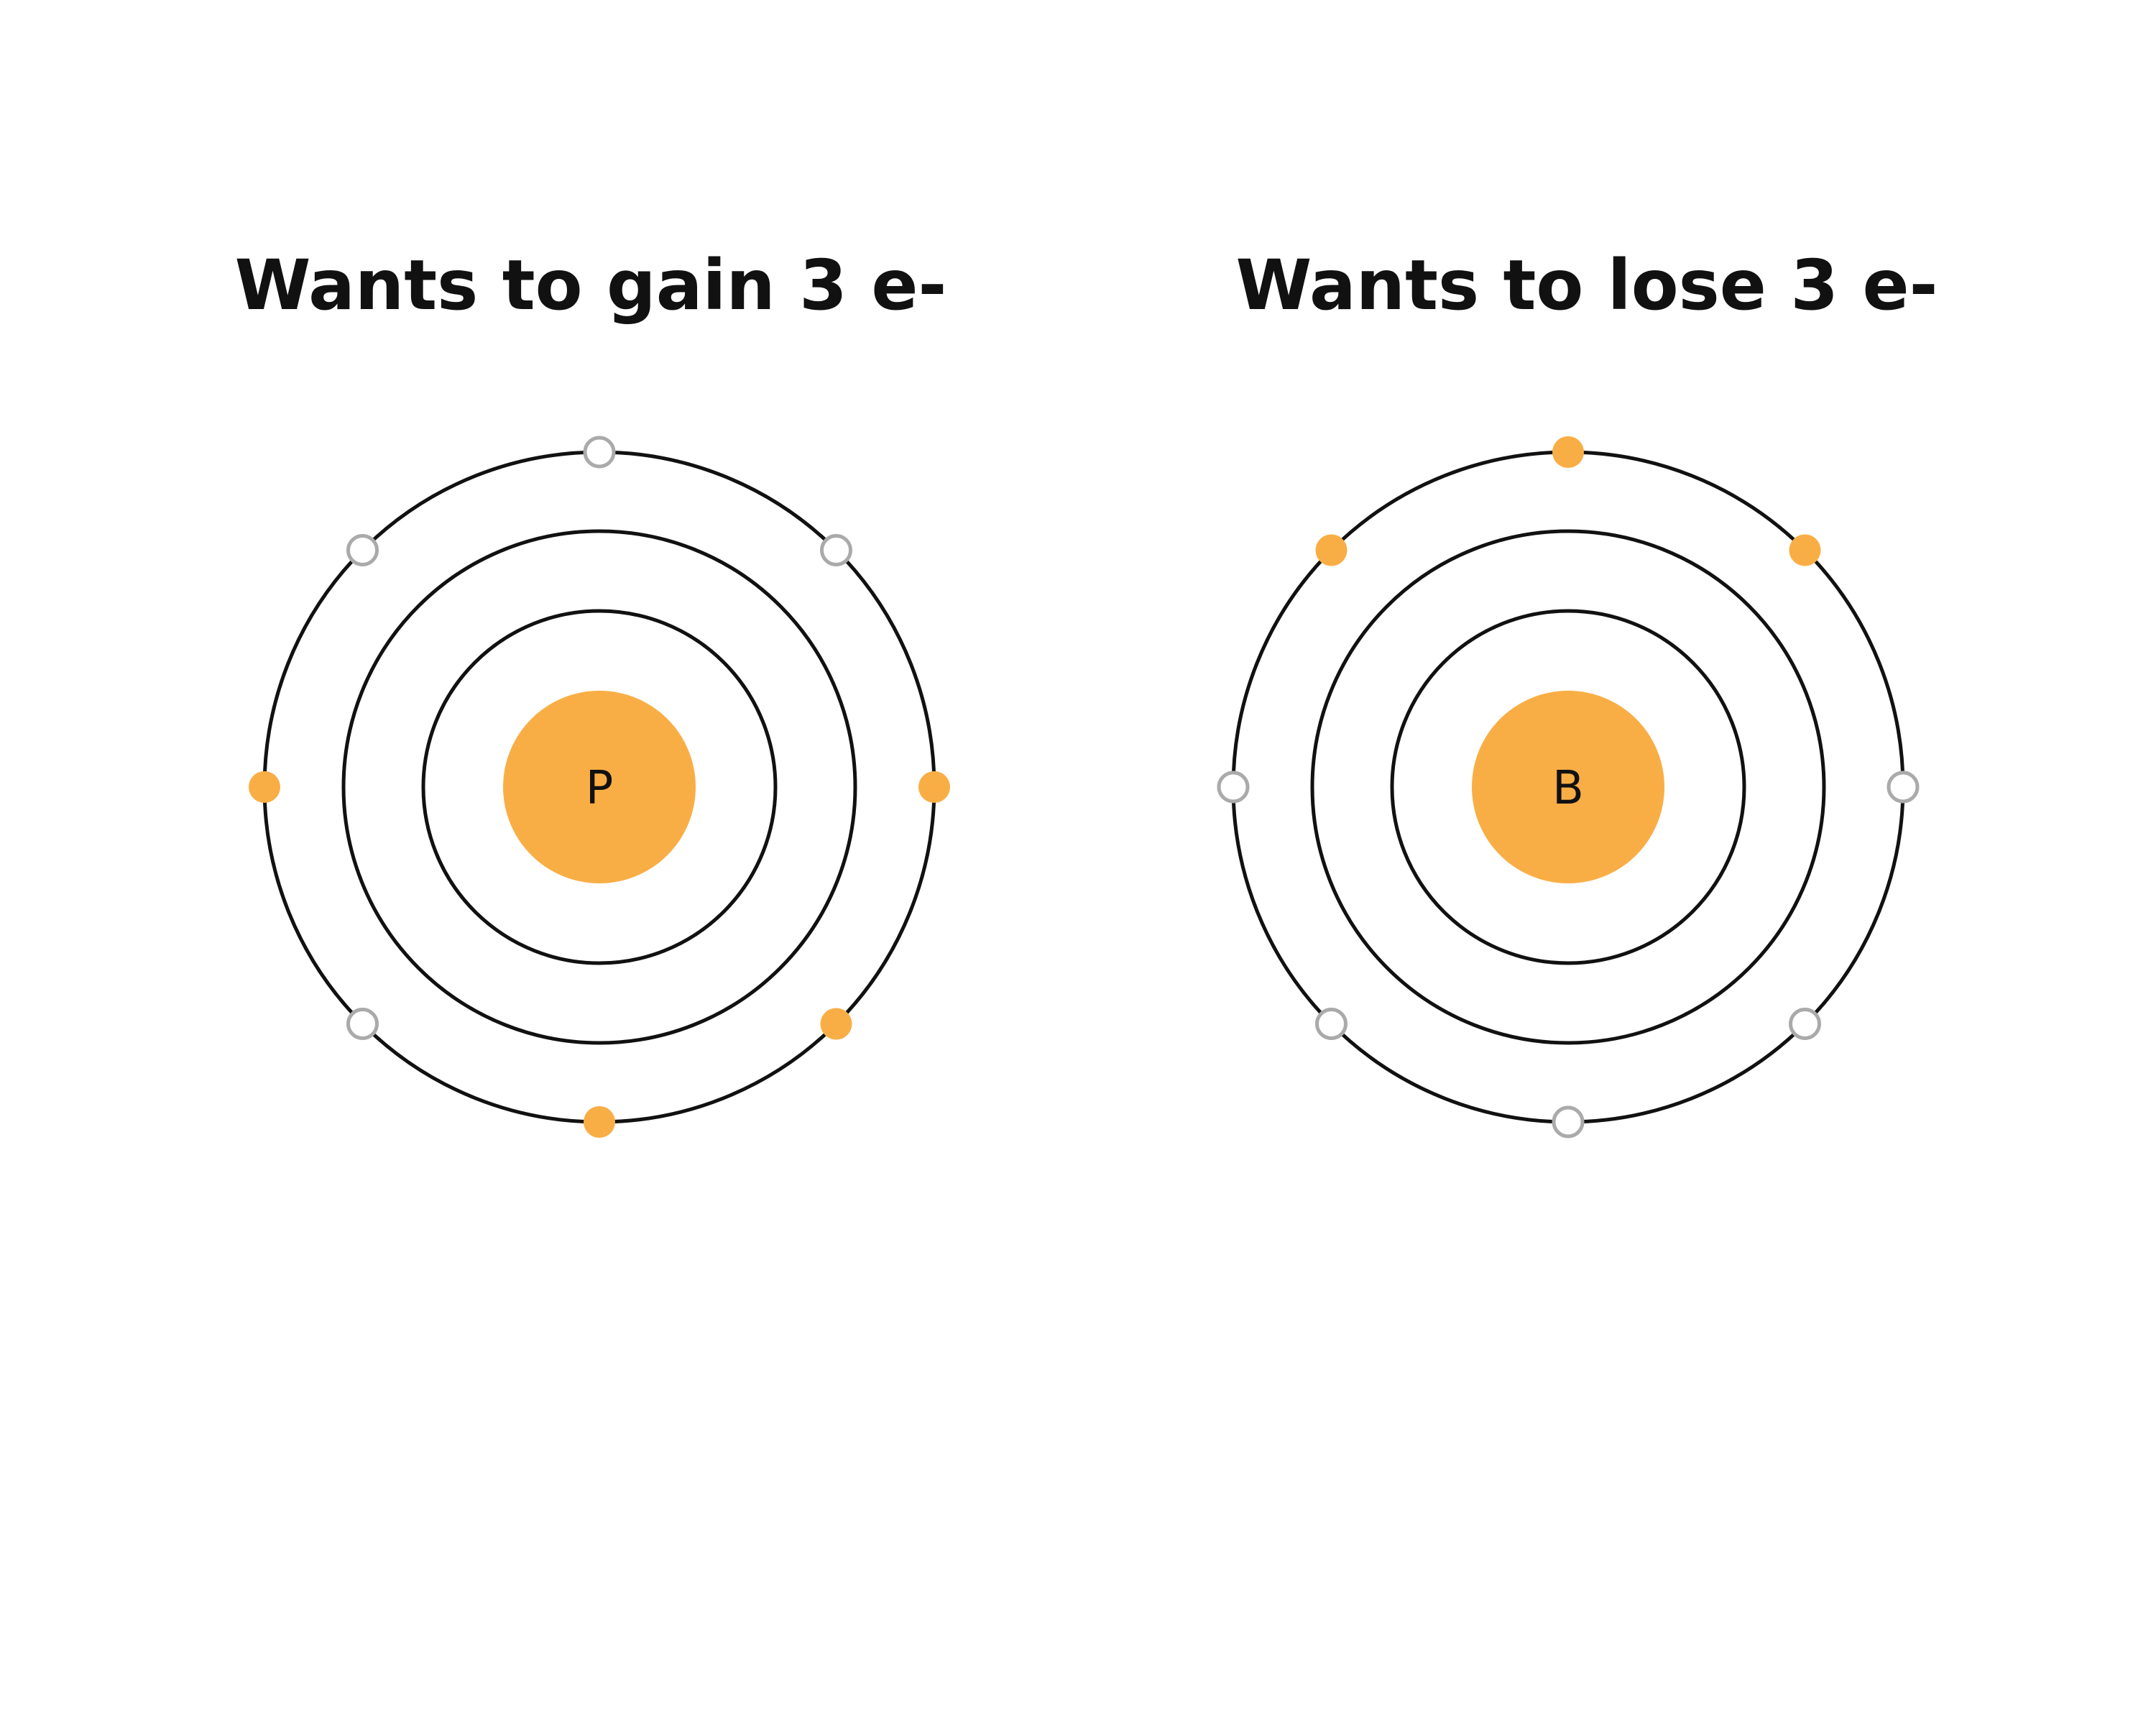 The height and width of the screenshot is (1725, 2156). What do you see at coordinates (1586, 285) in the screenshot?
I see `atom-title: Wants to lose 3 e-` at bounding box center [1586, 285].